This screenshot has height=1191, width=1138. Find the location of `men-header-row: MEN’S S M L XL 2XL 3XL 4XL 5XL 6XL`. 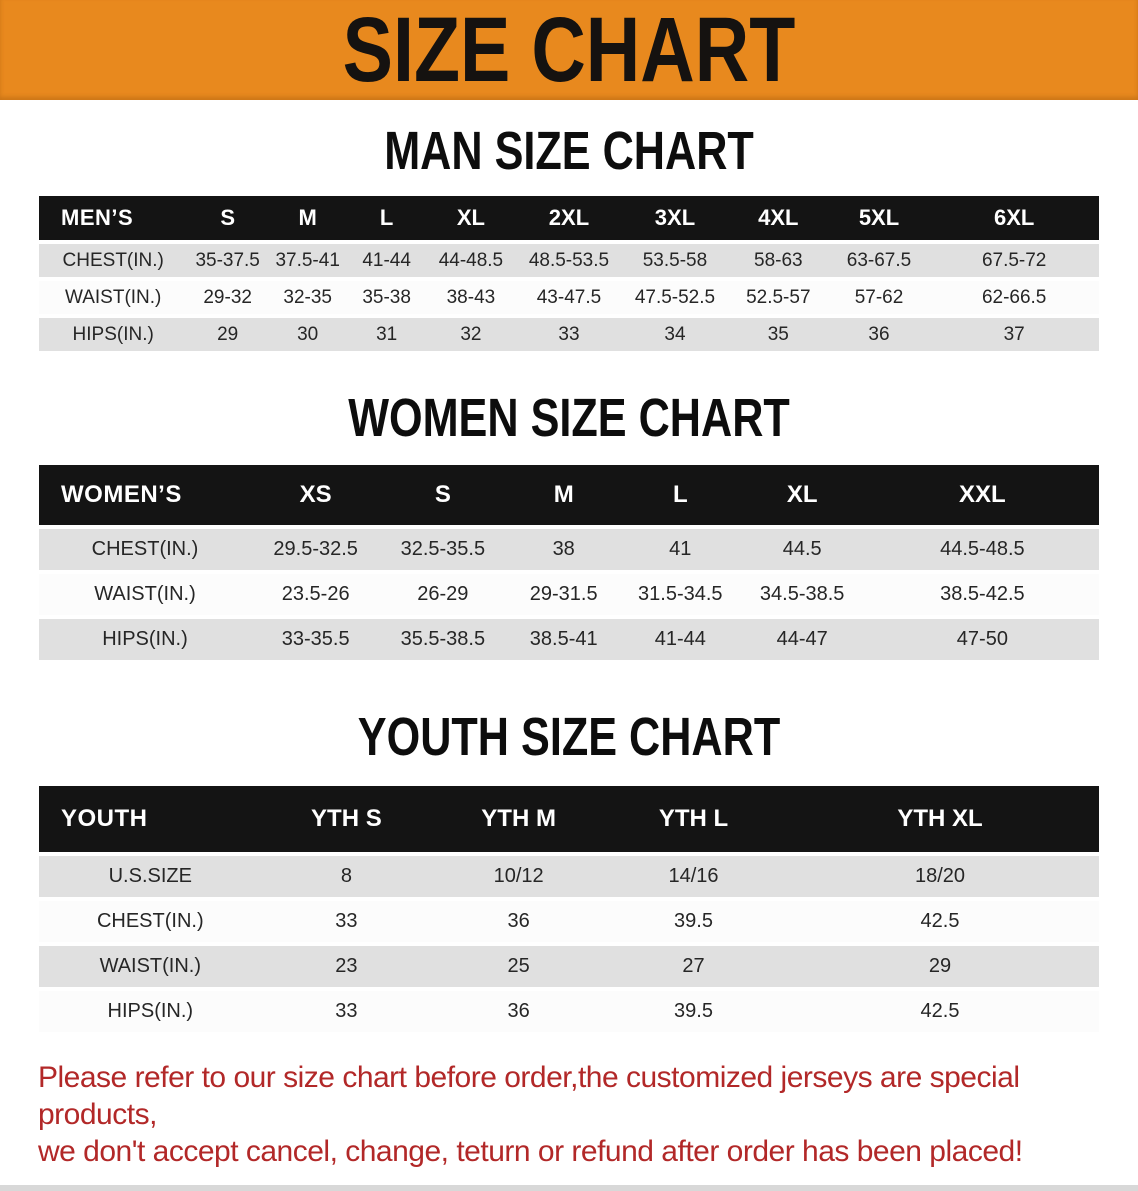

men-header-row: MEN’S S M L XL 2XL 3XL 4XL 5XL 6XL is located at coordinates (569, 220).